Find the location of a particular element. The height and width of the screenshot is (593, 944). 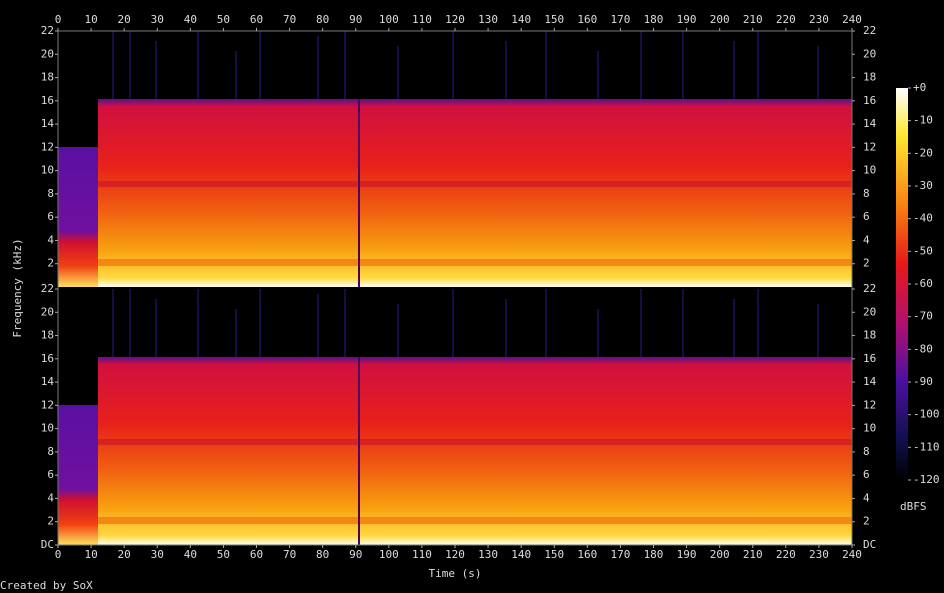

colorbar-tick-label: -100 is located at coordinates (926, 414).